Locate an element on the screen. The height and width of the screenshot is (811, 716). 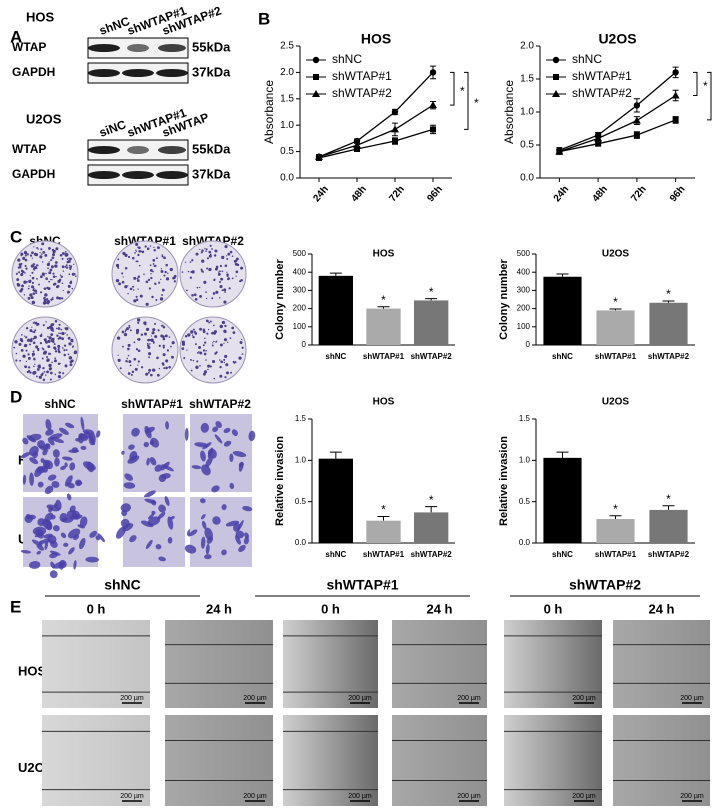
y-tick-label: 0.0 is located at coordinates (525, 542).